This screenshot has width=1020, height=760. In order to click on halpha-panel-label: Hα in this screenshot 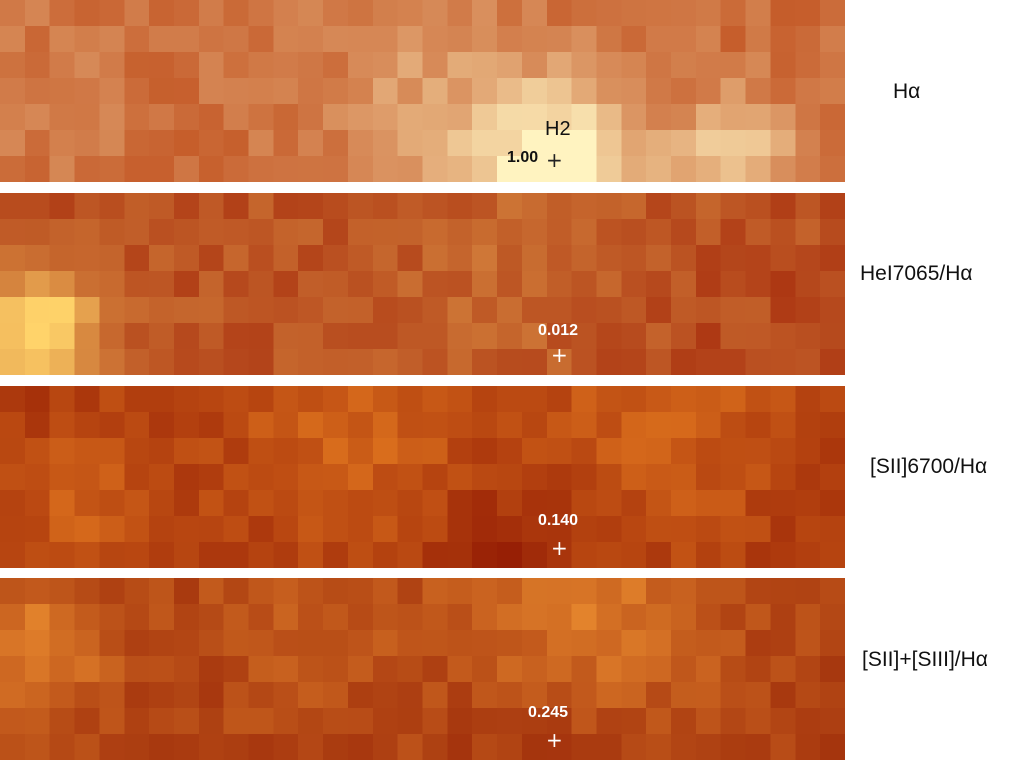, I will do `click(907, 91)`.